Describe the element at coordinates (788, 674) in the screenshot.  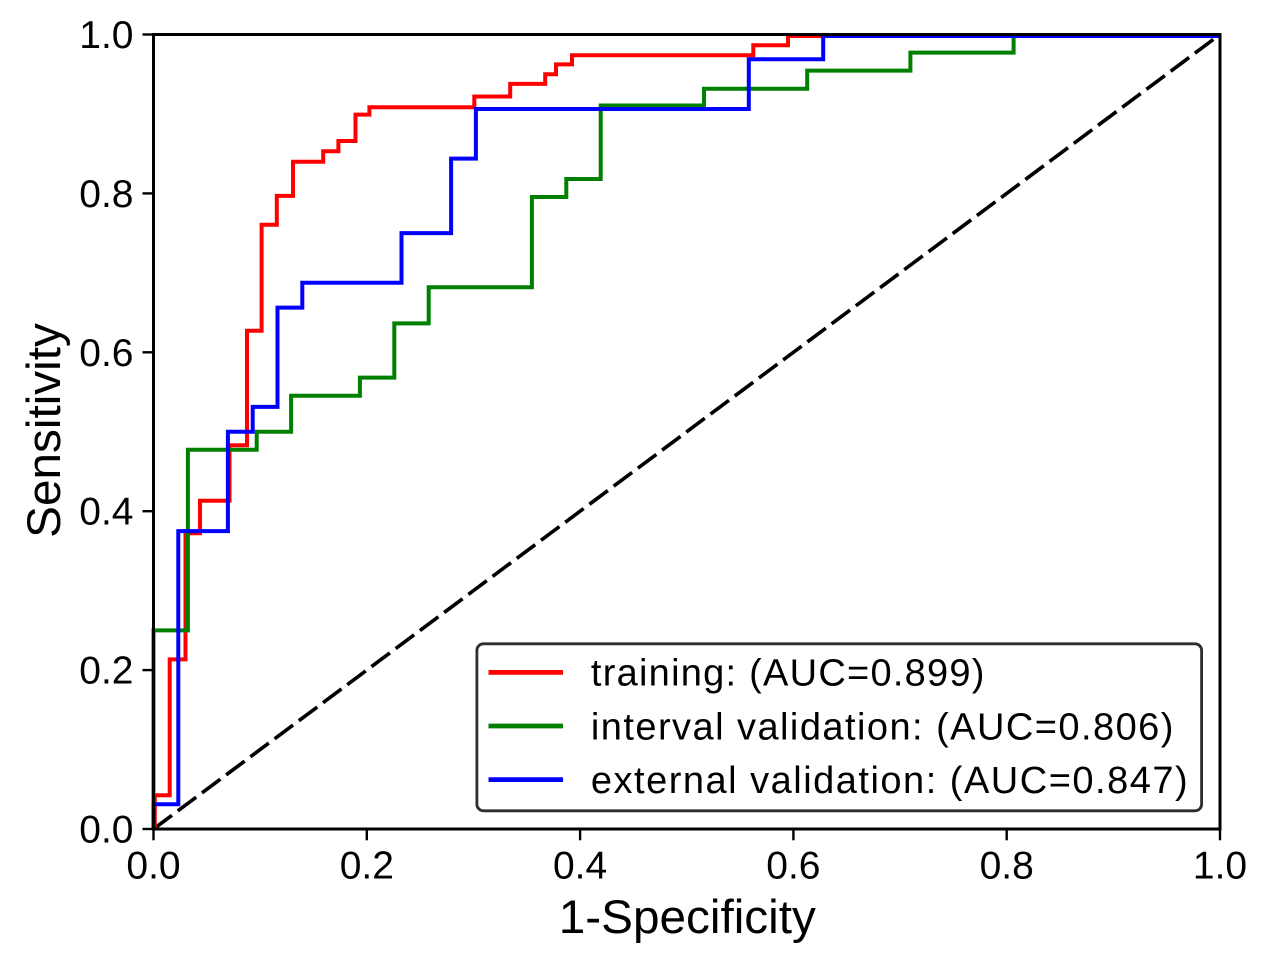
I see `svg-text: training: (AUC=0.899)` at that location.